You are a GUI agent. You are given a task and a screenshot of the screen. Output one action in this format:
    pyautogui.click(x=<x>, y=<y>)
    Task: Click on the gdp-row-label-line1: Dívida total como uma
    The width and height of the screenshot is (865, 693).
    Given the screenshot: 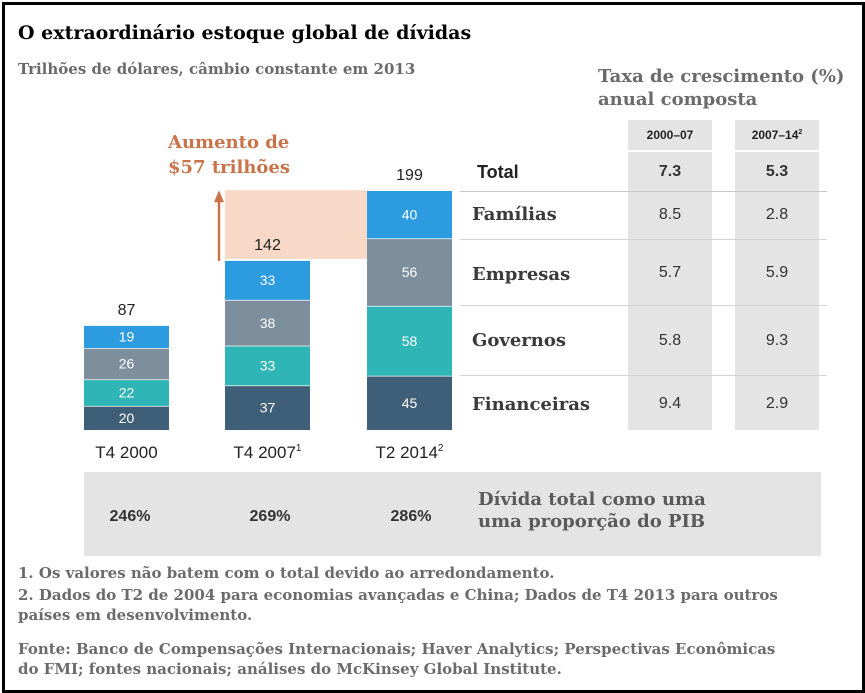 What is the action you would take?
    pyautogui.click(x=592, y=499)
    